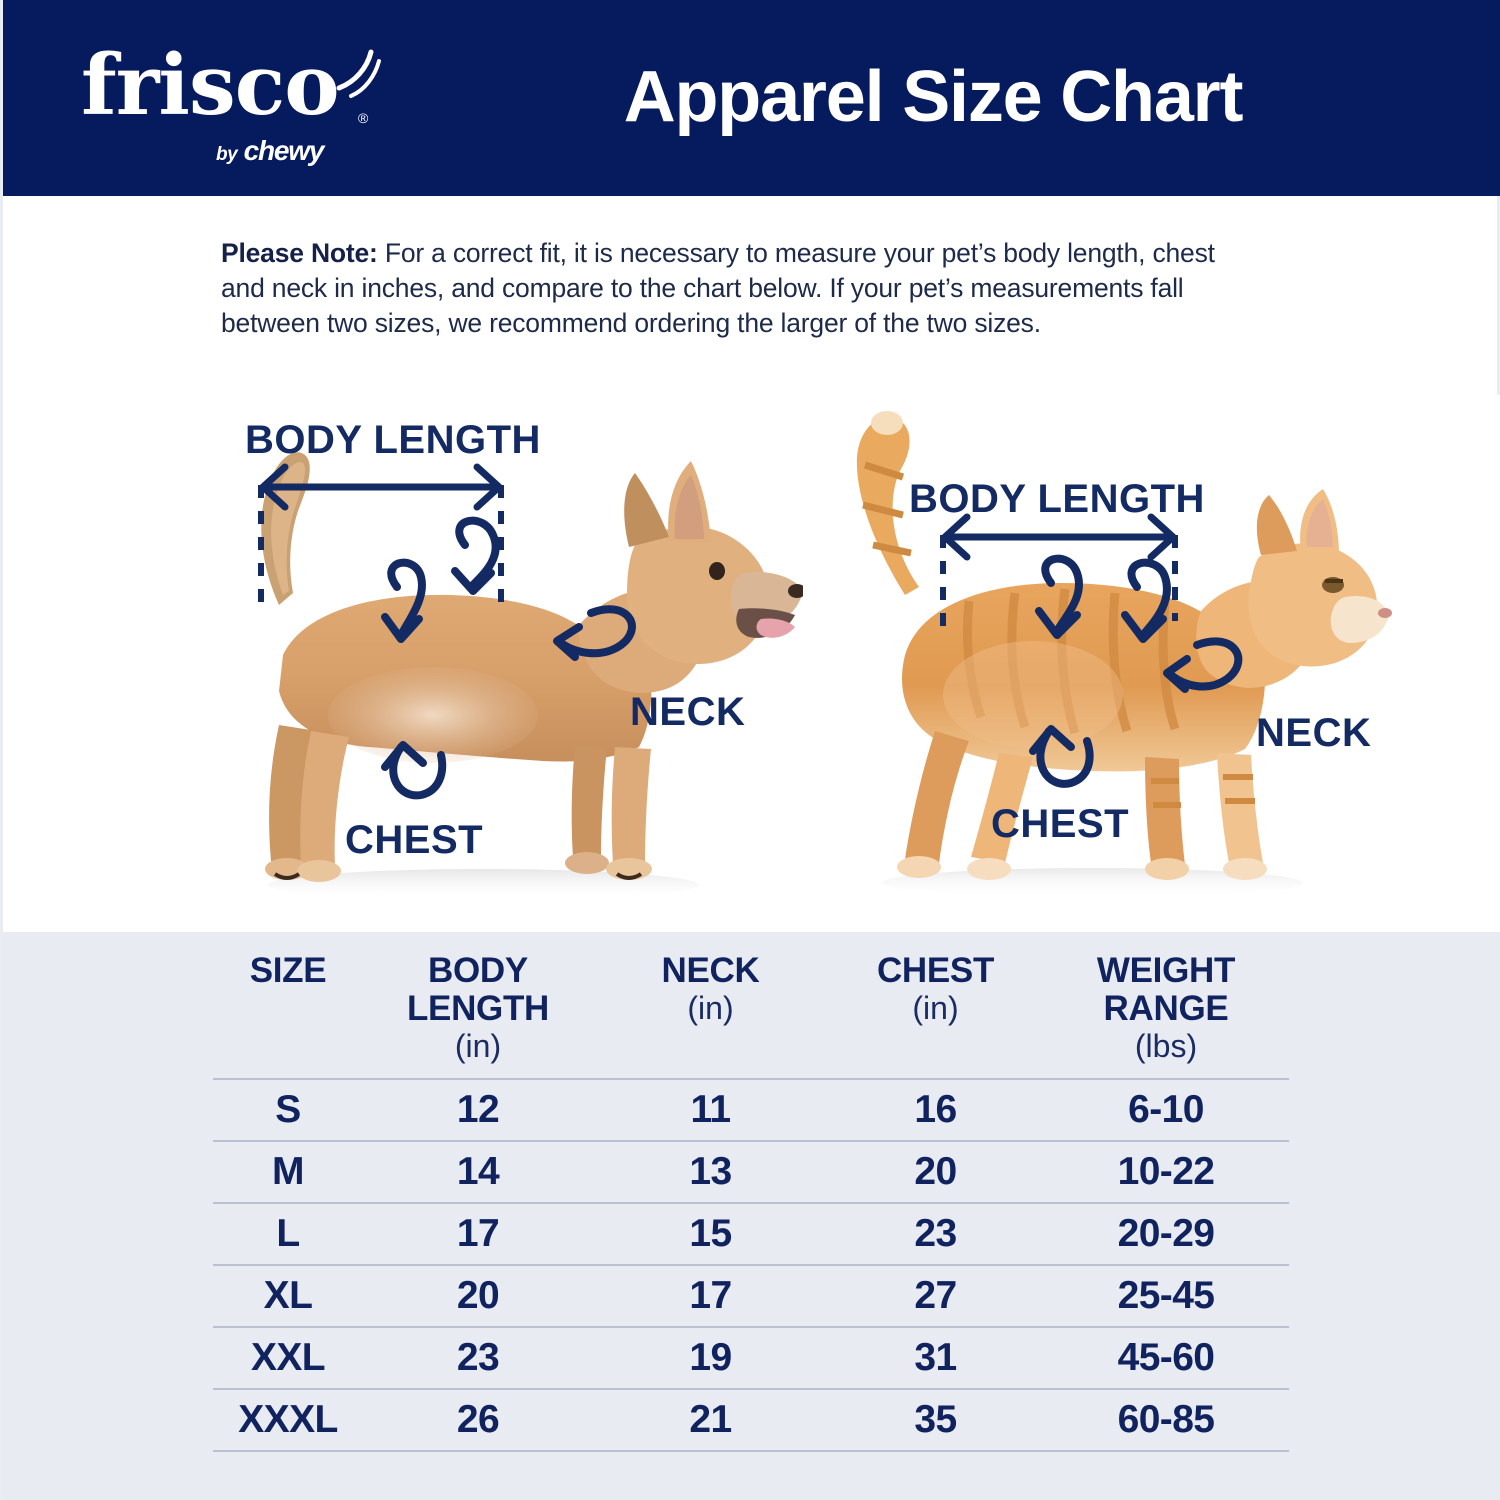  I want to click on page-header: frisco ® by chewy Apparel Size Chart, so click(751, 98).